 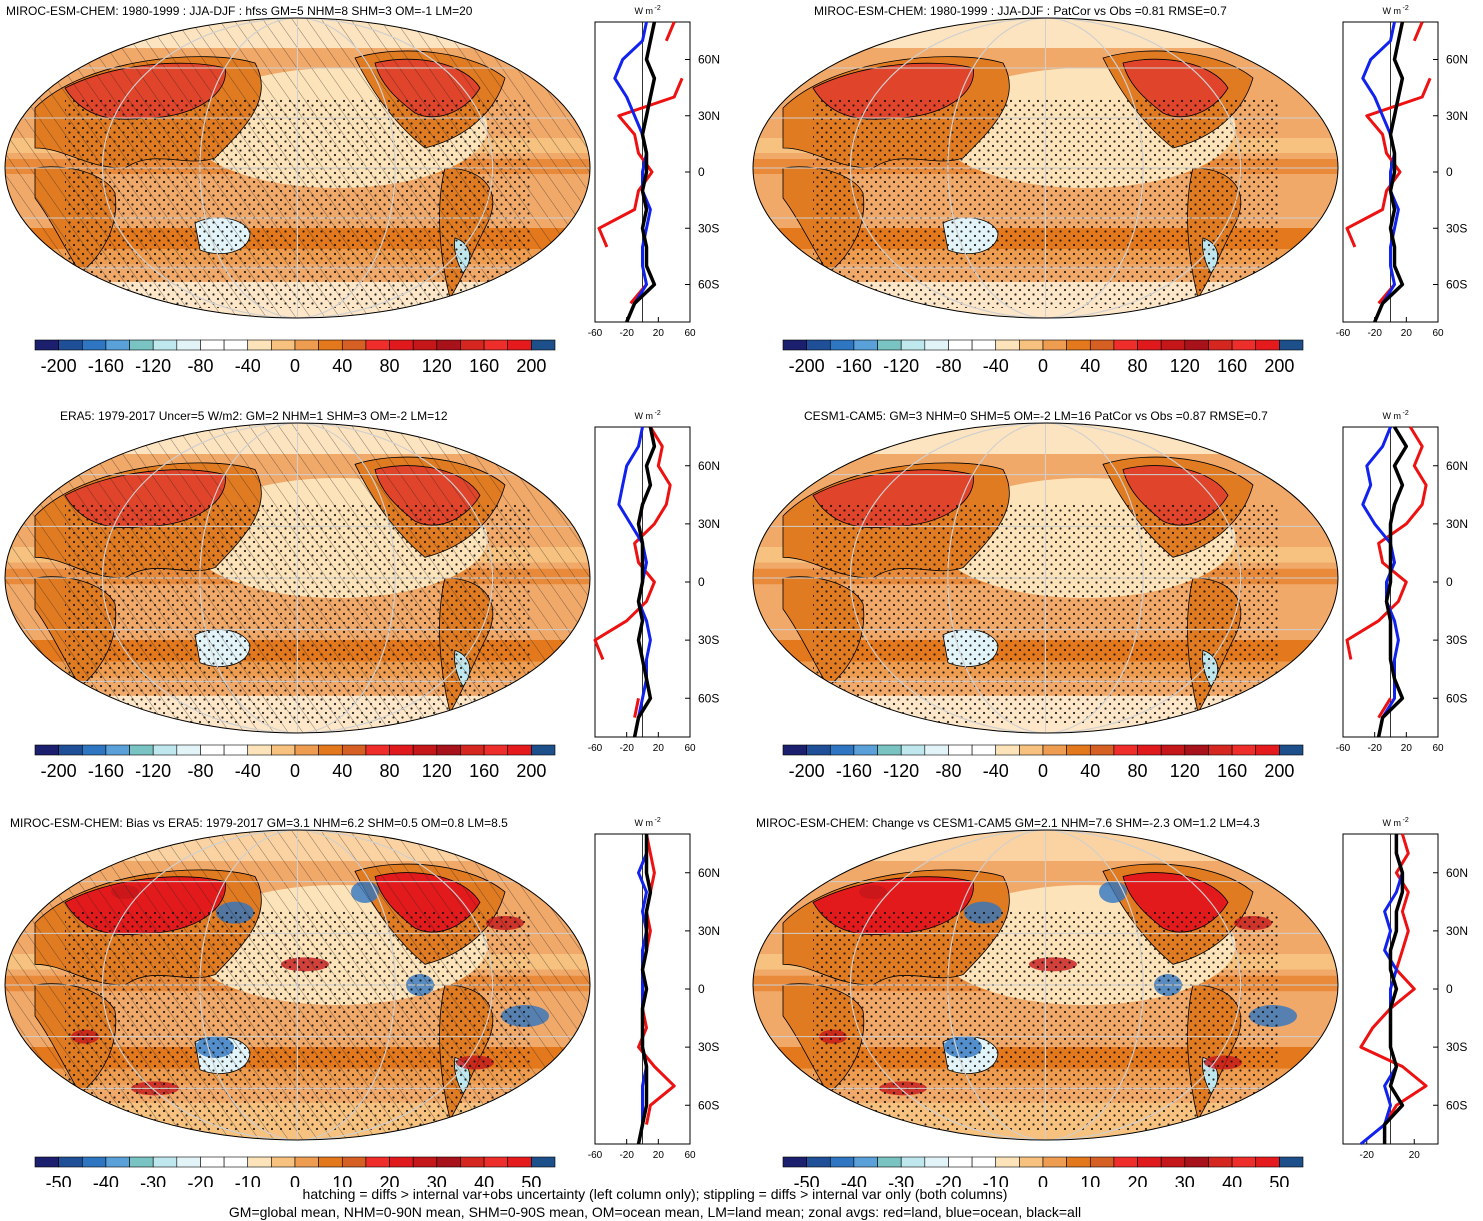 What do you see at coordinates (595, 1155) in the screenshot?
I see `zonal-xtick-label: -60` at bounding box center [595, 1155].